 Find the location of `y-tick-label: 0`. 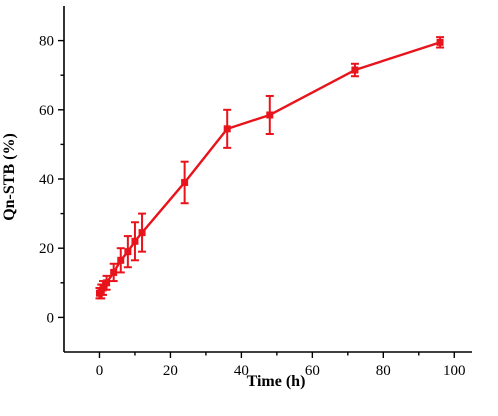

y-tick-label: 0 is located at coordinates (51, 318).